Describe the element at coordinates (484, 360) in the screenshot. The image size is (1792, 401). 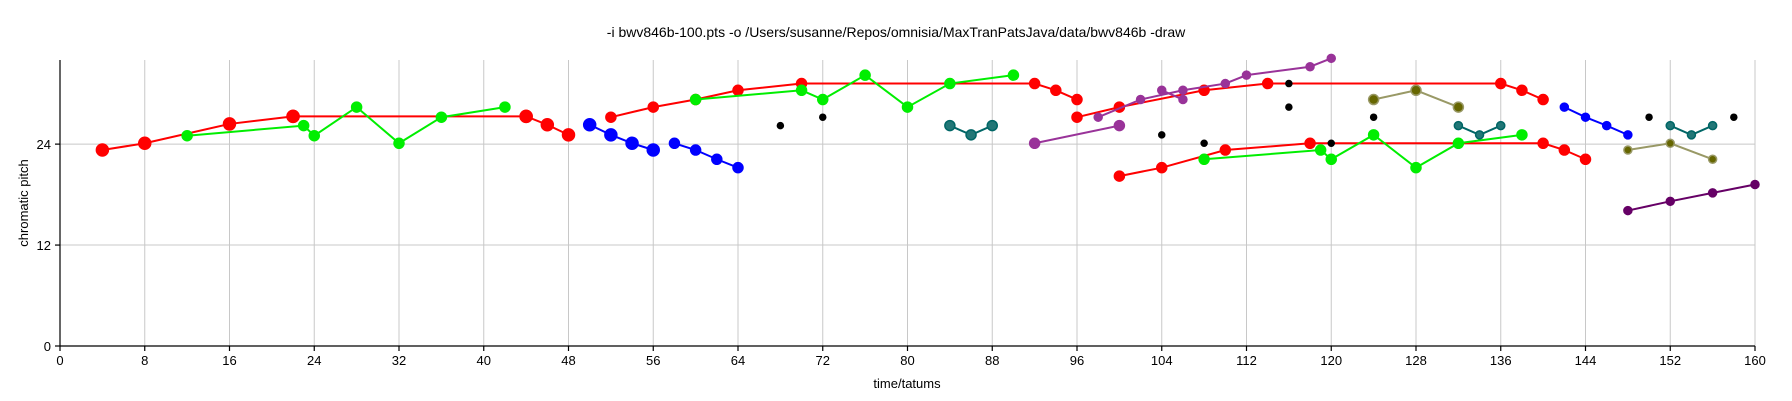
I see `x-tick-label: 40` at that location.